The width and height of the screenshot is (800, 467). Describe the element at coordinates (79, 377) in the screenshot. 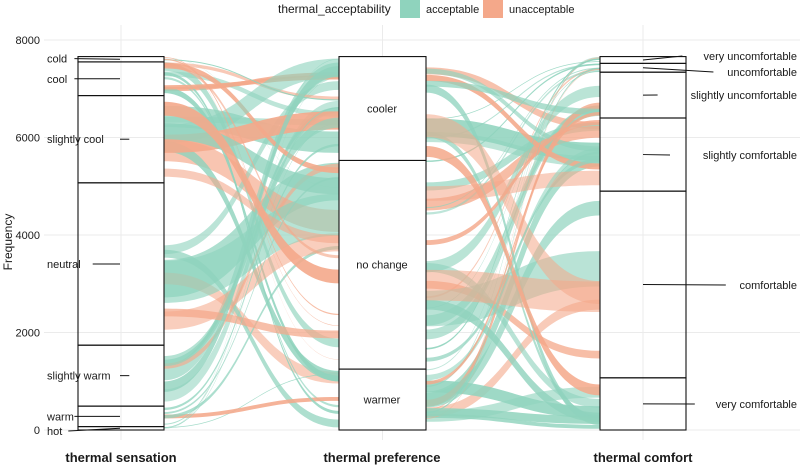

I see `stratum-label-slightly-warm: slightly warm` at that location.